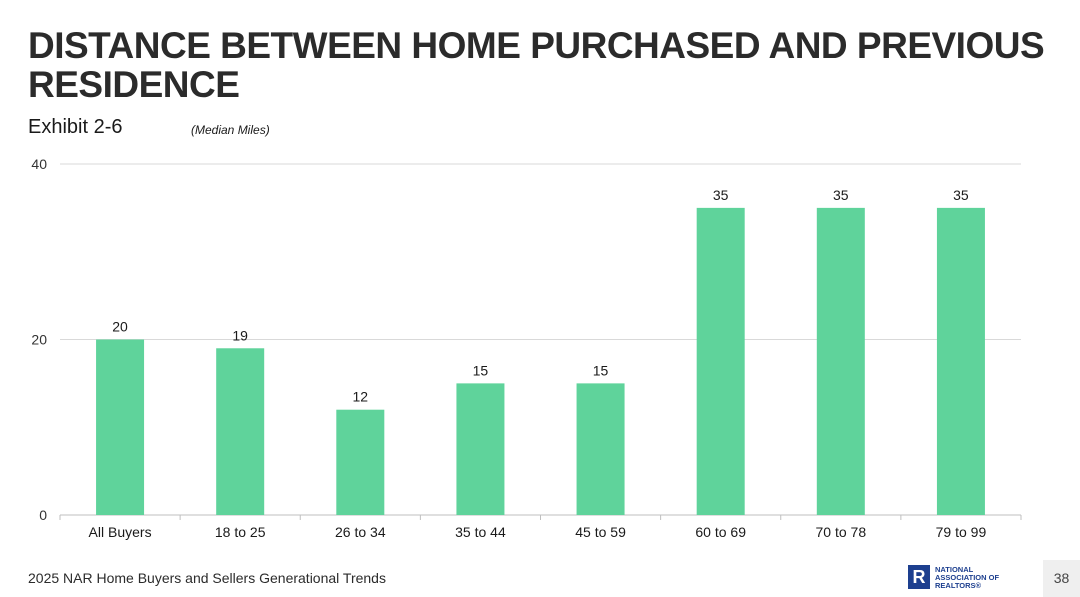  I want to click on nar-logo: R NATIONAL ASSOCIATION OF REALTORS®, so click(963, 578).